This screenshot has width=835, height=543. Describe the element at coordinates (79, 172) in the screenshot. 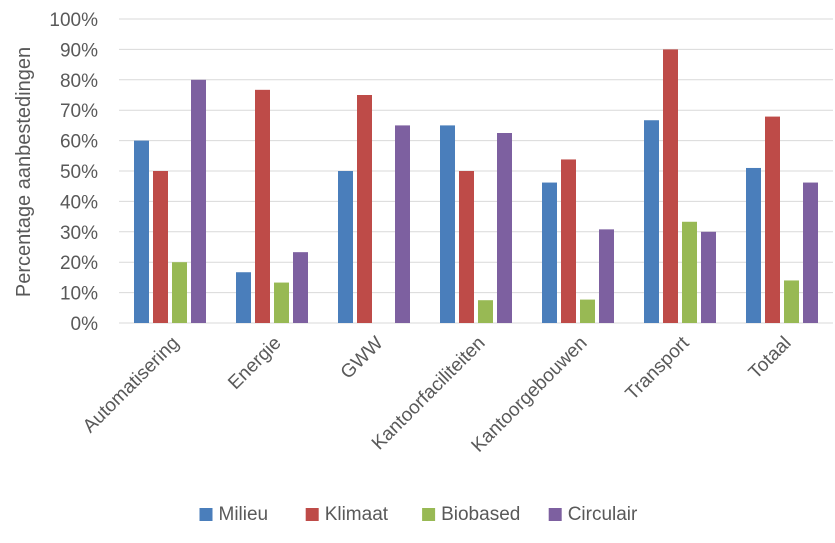

I see `y-tick-label: 50%` at that location.